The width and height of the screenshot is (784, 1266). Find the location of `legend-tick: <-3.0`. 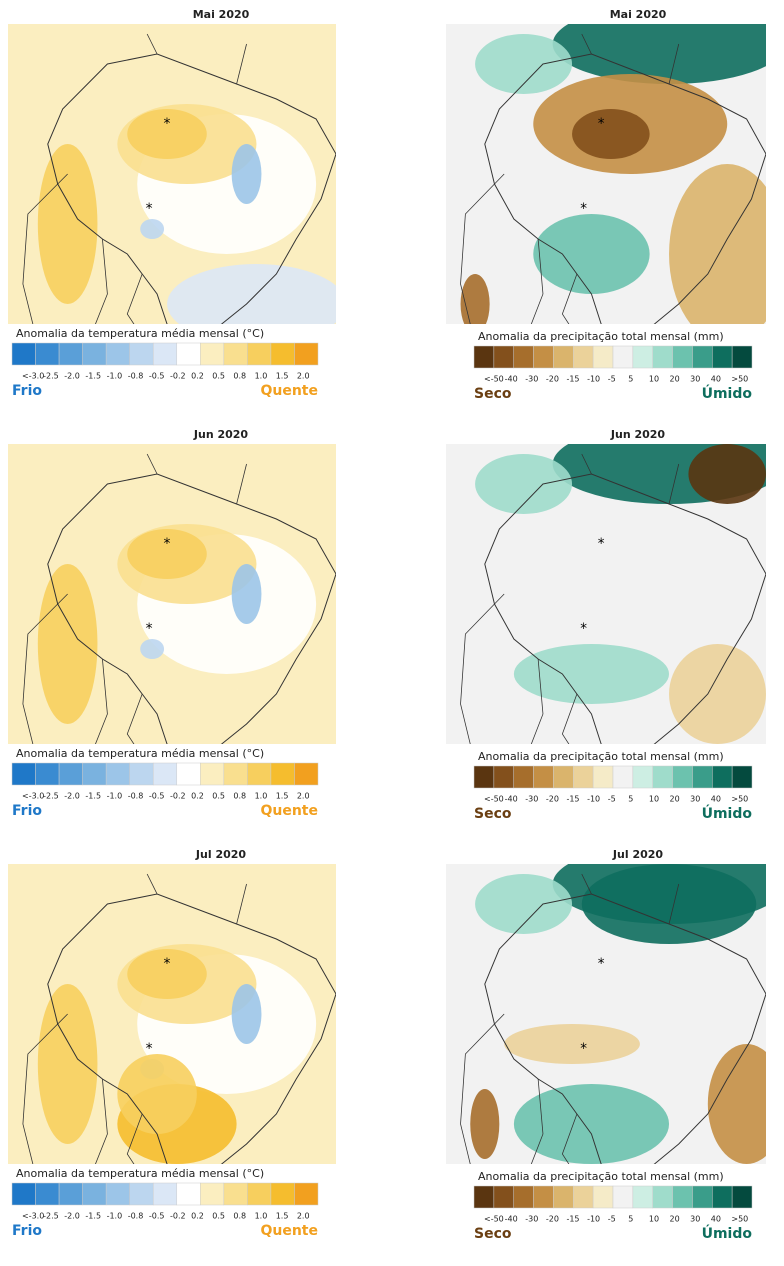

legend-tick: <-3.0 is located at coordinates (33, 376).